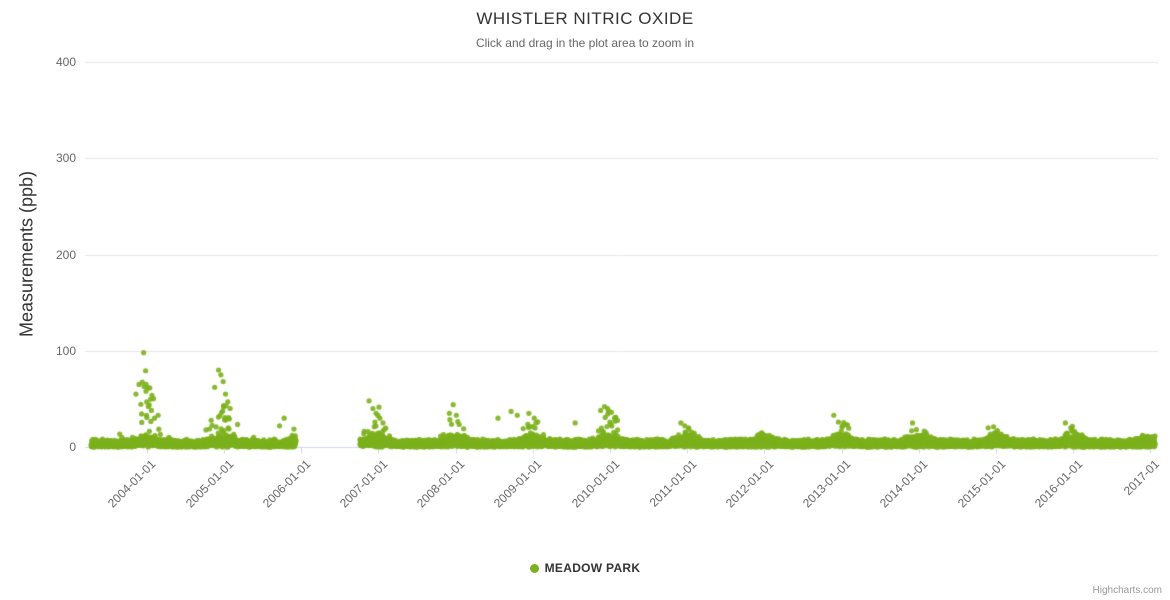 This screenshot has width=1170, height=600. I want to click on credits-link: Highcharts.com, so click(1127, 590).